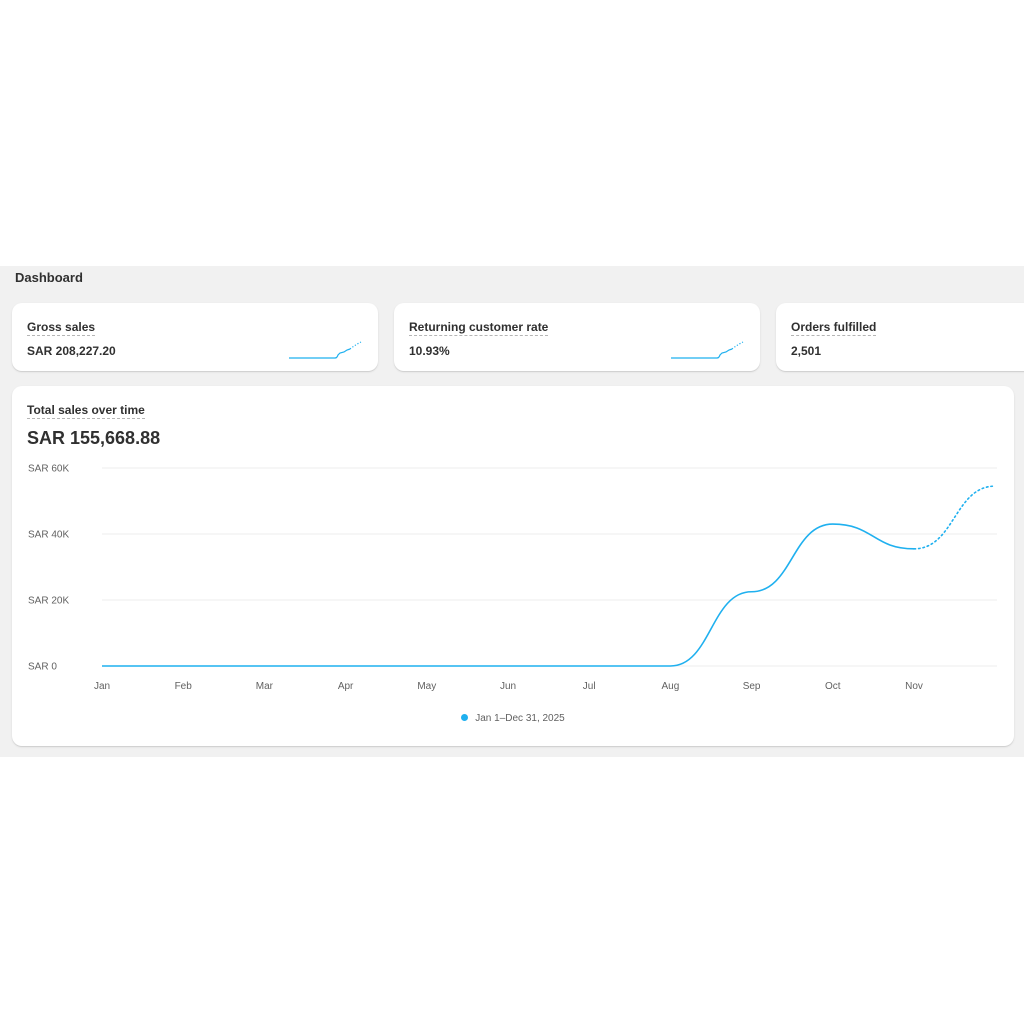 This screenshot has height=1024, width=1024. What do you see at coordinates (834, 328) in the screenshot?
I see `orders-fulfilled-label: Orders fulfilled` at bounding box center [834, 328].